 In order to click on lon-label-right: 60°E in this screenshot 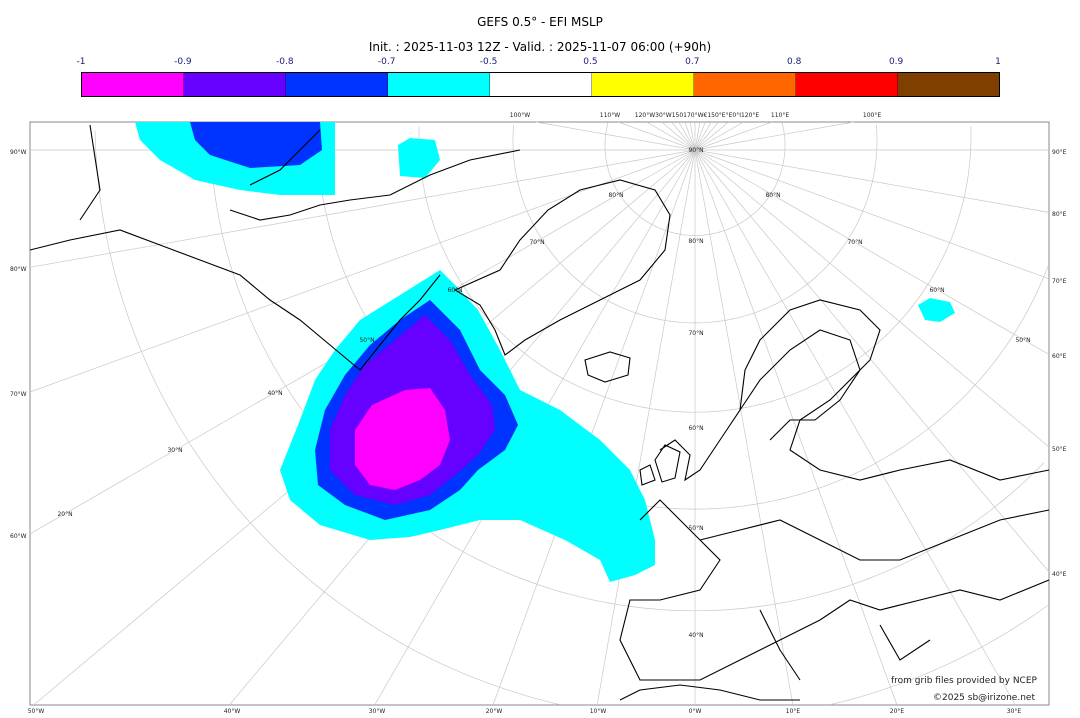, I will do `click(1059, 356)`.